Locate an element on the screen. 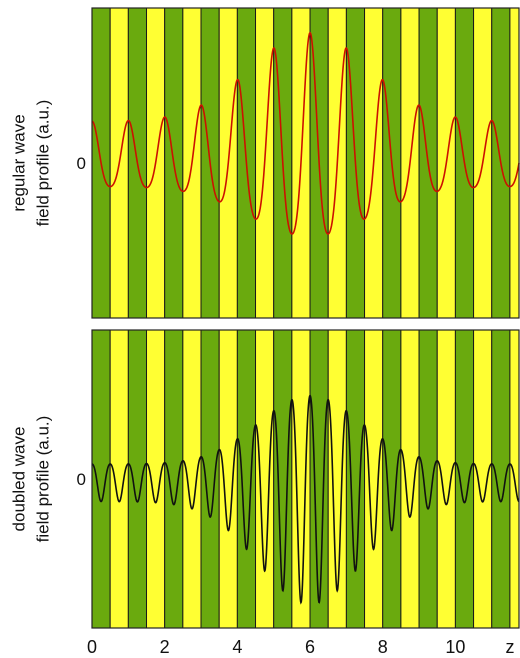 The height and width of the screenshot is (658, 520). x-tick-labels: 0 2 4 6 8 10 is located at coordinates (276, 647).